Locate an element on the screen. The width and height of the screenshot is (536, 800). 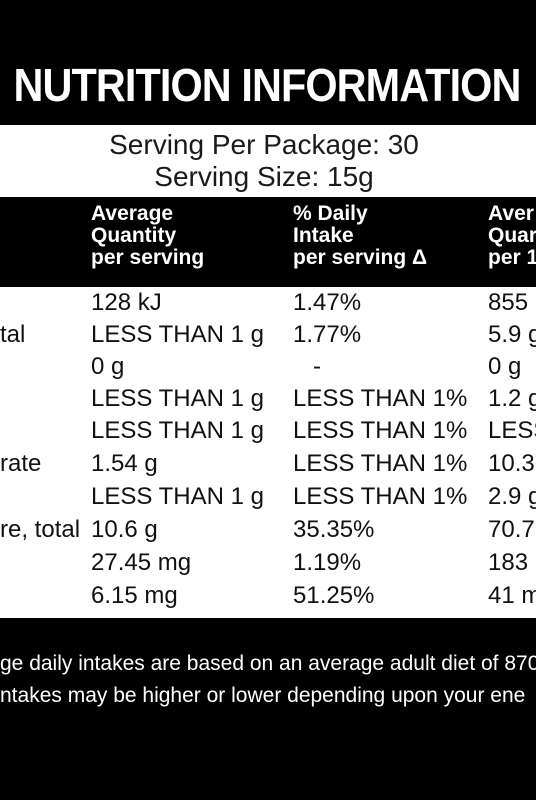
row-daily-intake: 35.35% is located at coordinates (334, 529).